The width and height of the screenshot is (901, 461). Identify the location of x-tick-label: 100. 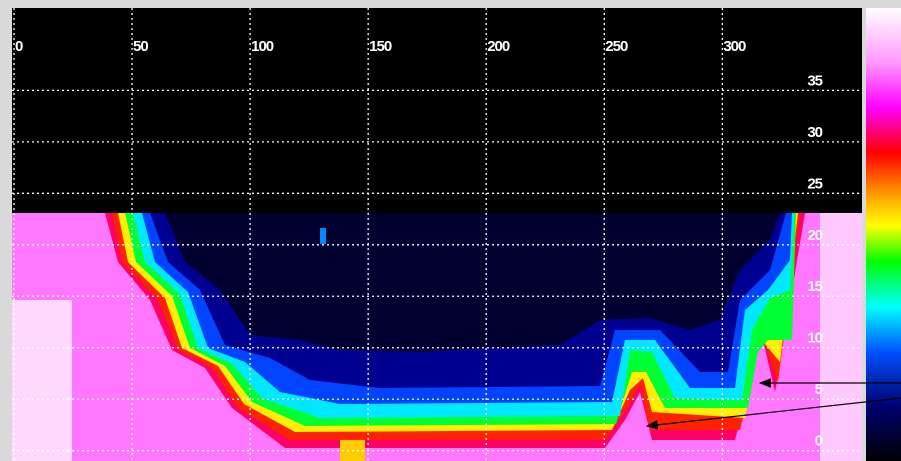
(262, 46).